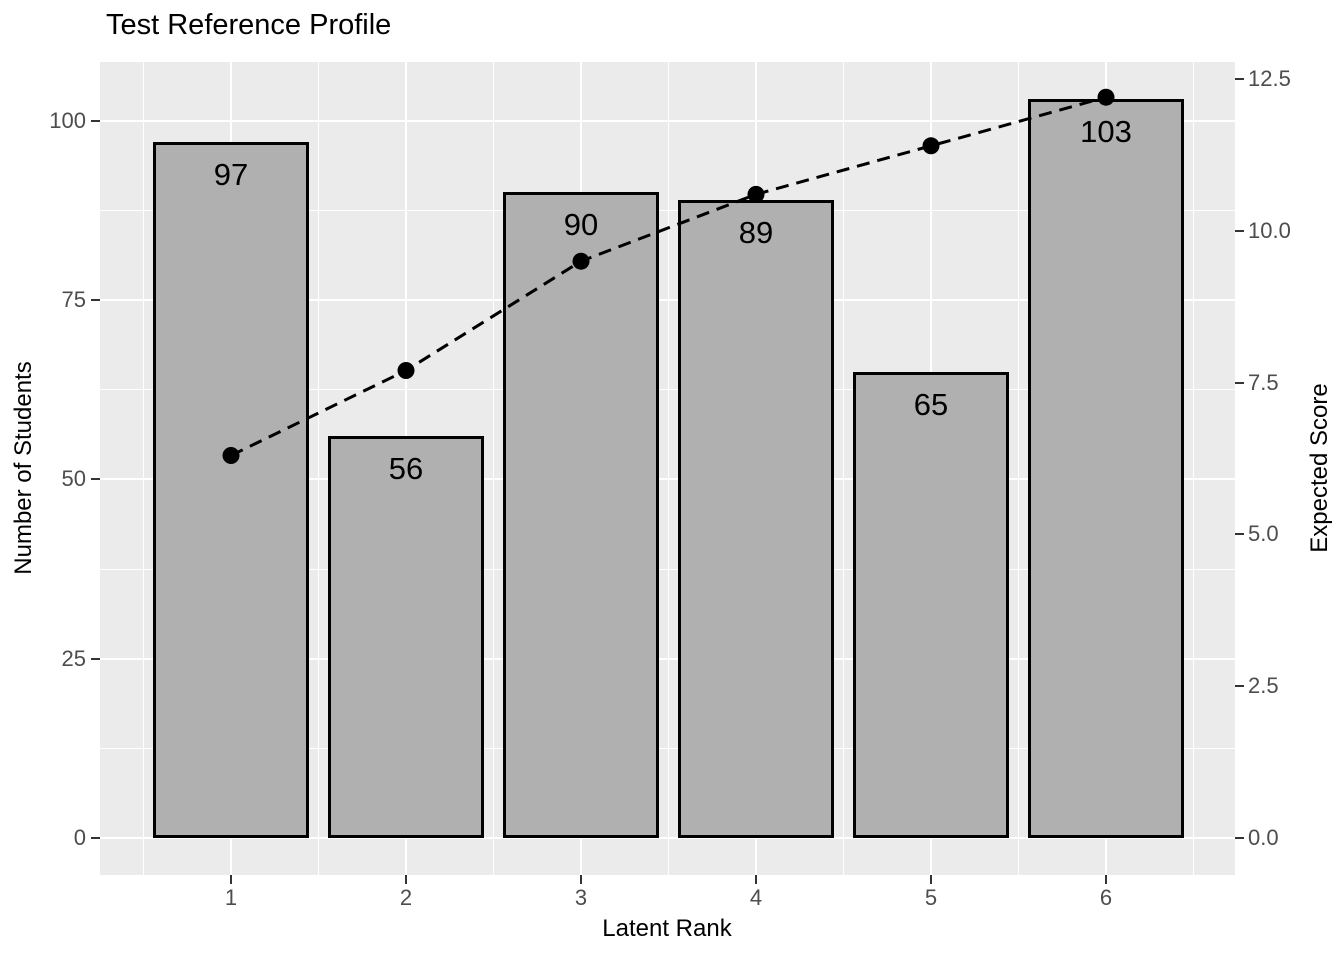 The image size is (1344, 960). Describe the element at coordinates (581, 897) in the screenshot. I see `x-axis-tick-label: 3` at that location.